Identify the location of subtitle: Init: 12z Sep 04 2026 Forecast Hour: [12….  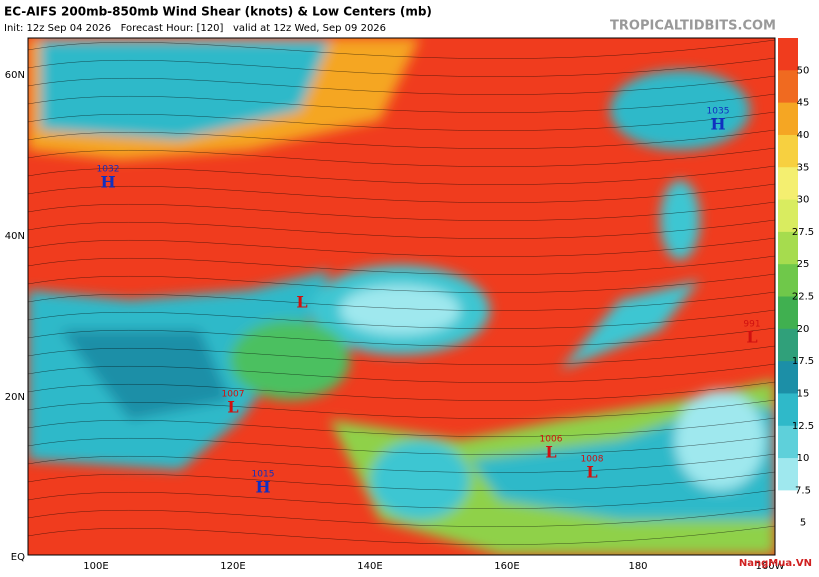
(195, 28).